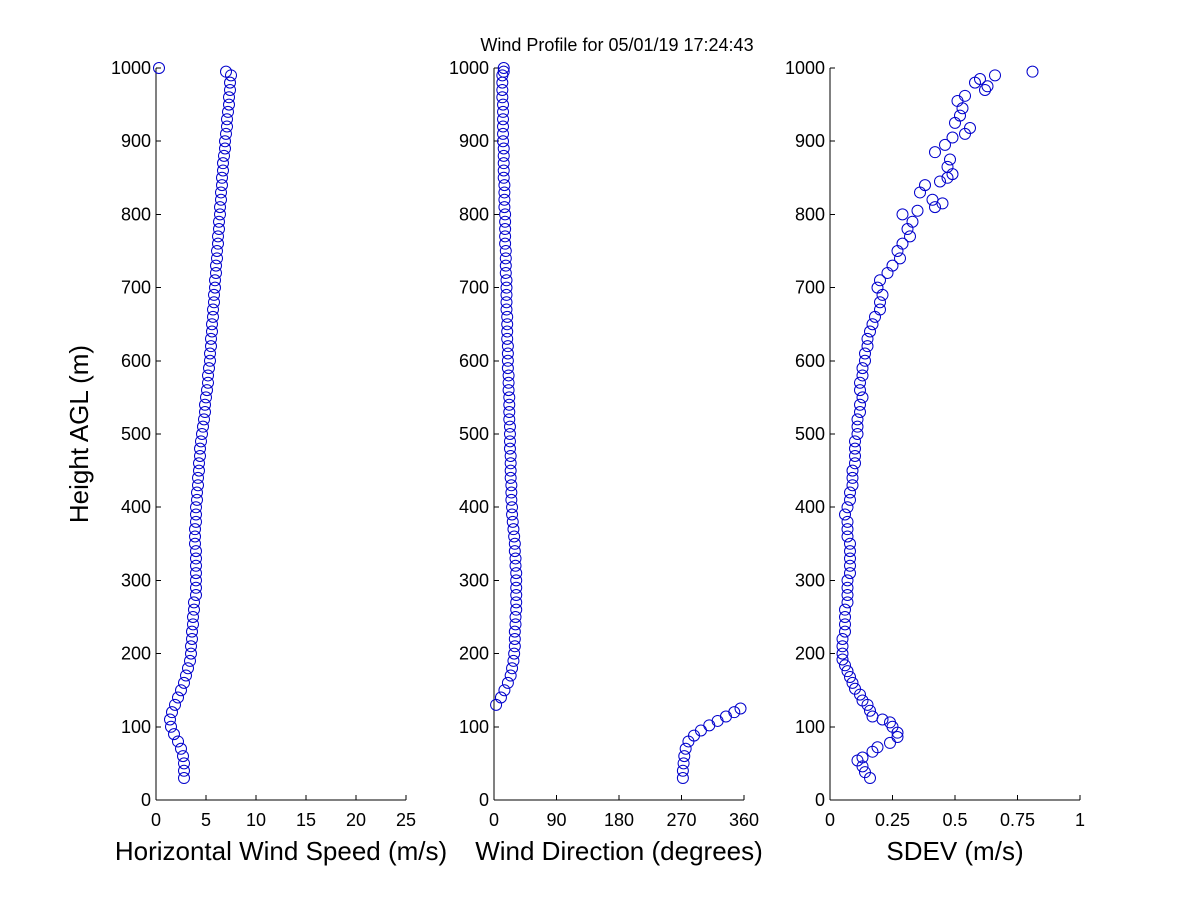 The width and height of the screenshot is (1200, 900). I want to click on y-tick-label: 900, so click(810, 141).